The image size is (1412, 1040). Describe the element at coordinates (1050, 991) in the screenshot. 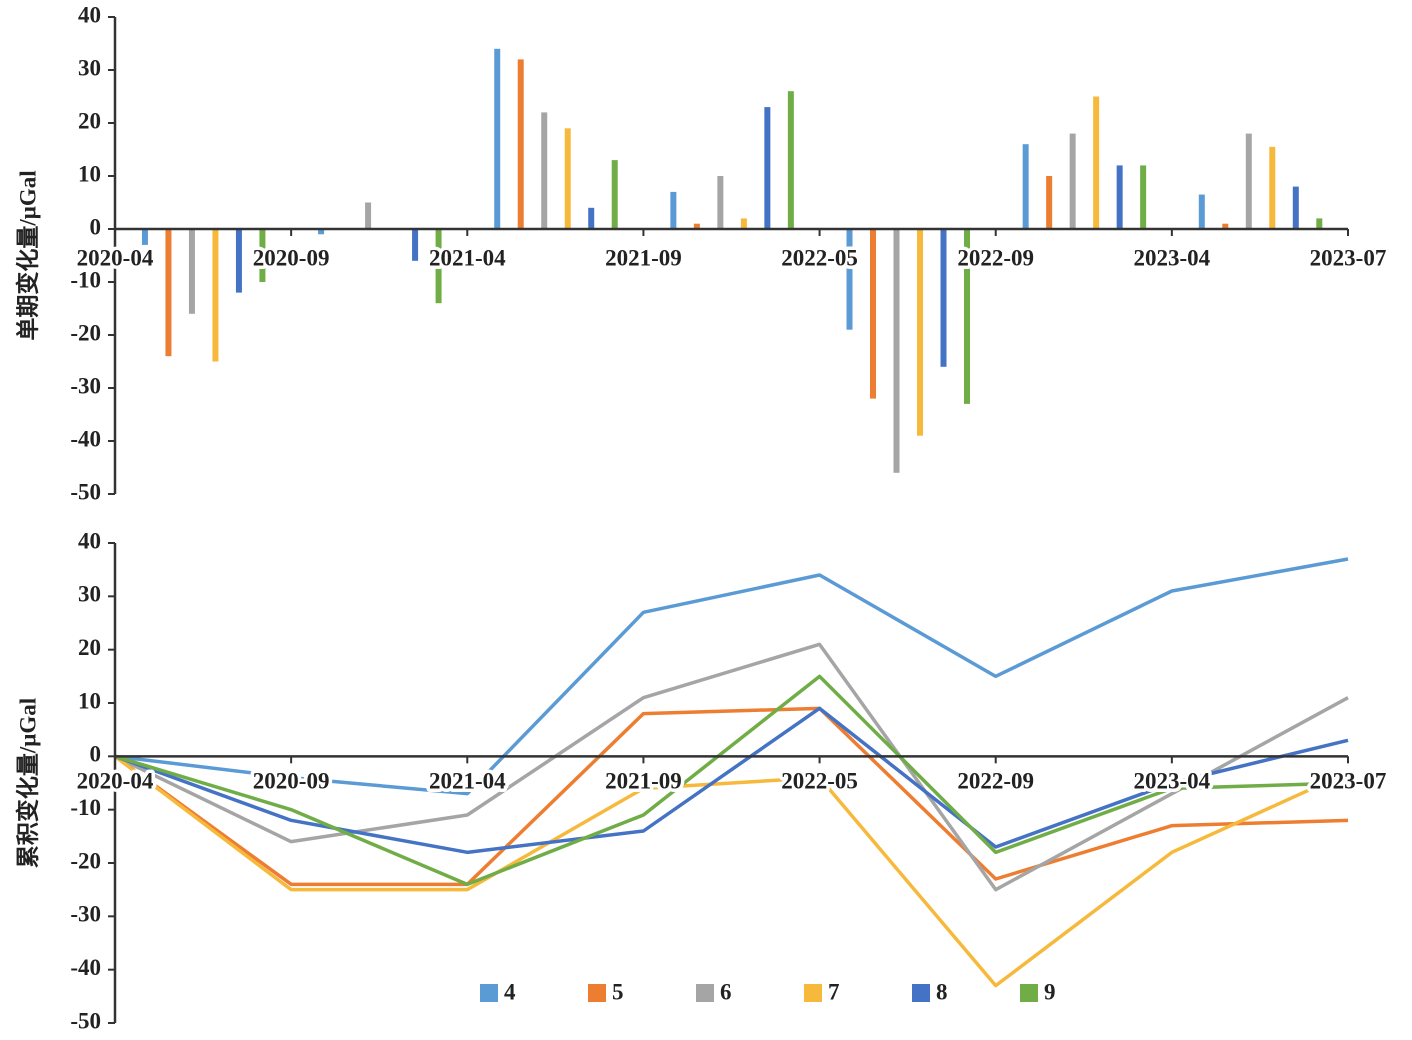

I see `legend-label: 9` at that location.